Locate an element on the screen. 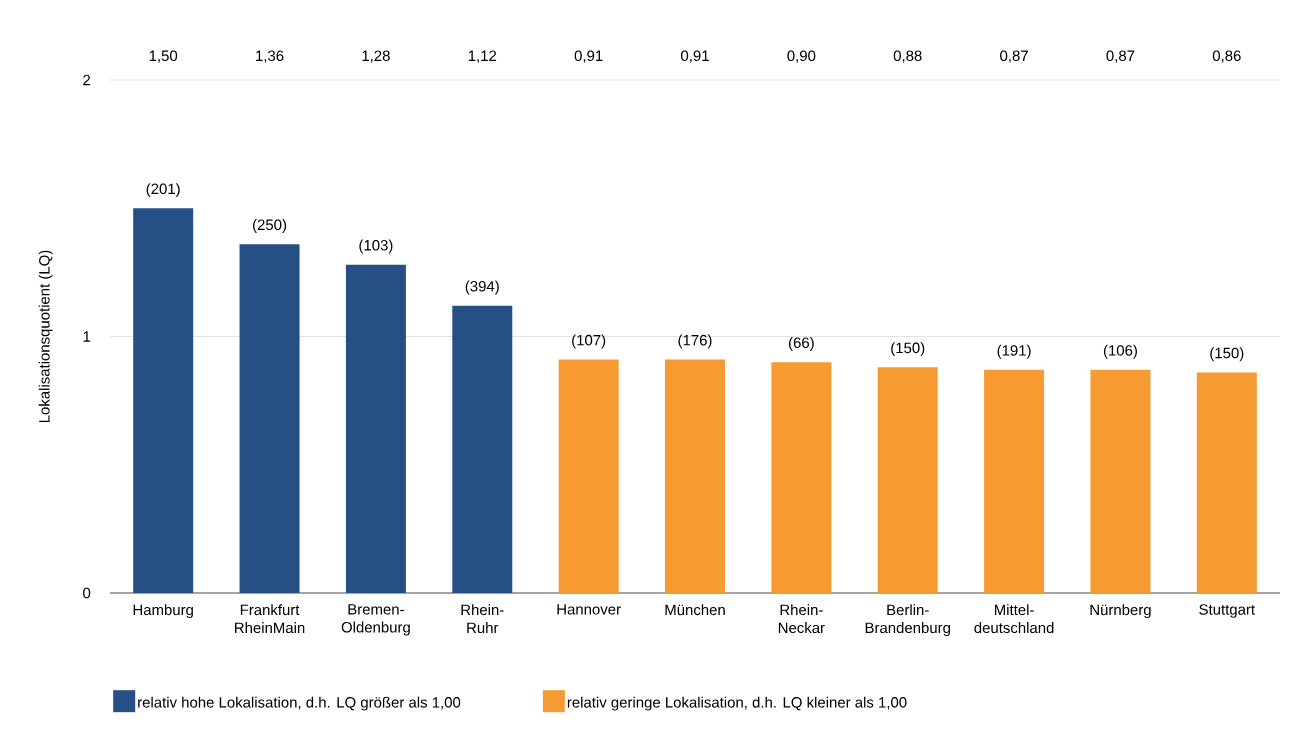 This screenshot has width=1306, height=755. annotation: (191) is located at coordinates (1014, 351).